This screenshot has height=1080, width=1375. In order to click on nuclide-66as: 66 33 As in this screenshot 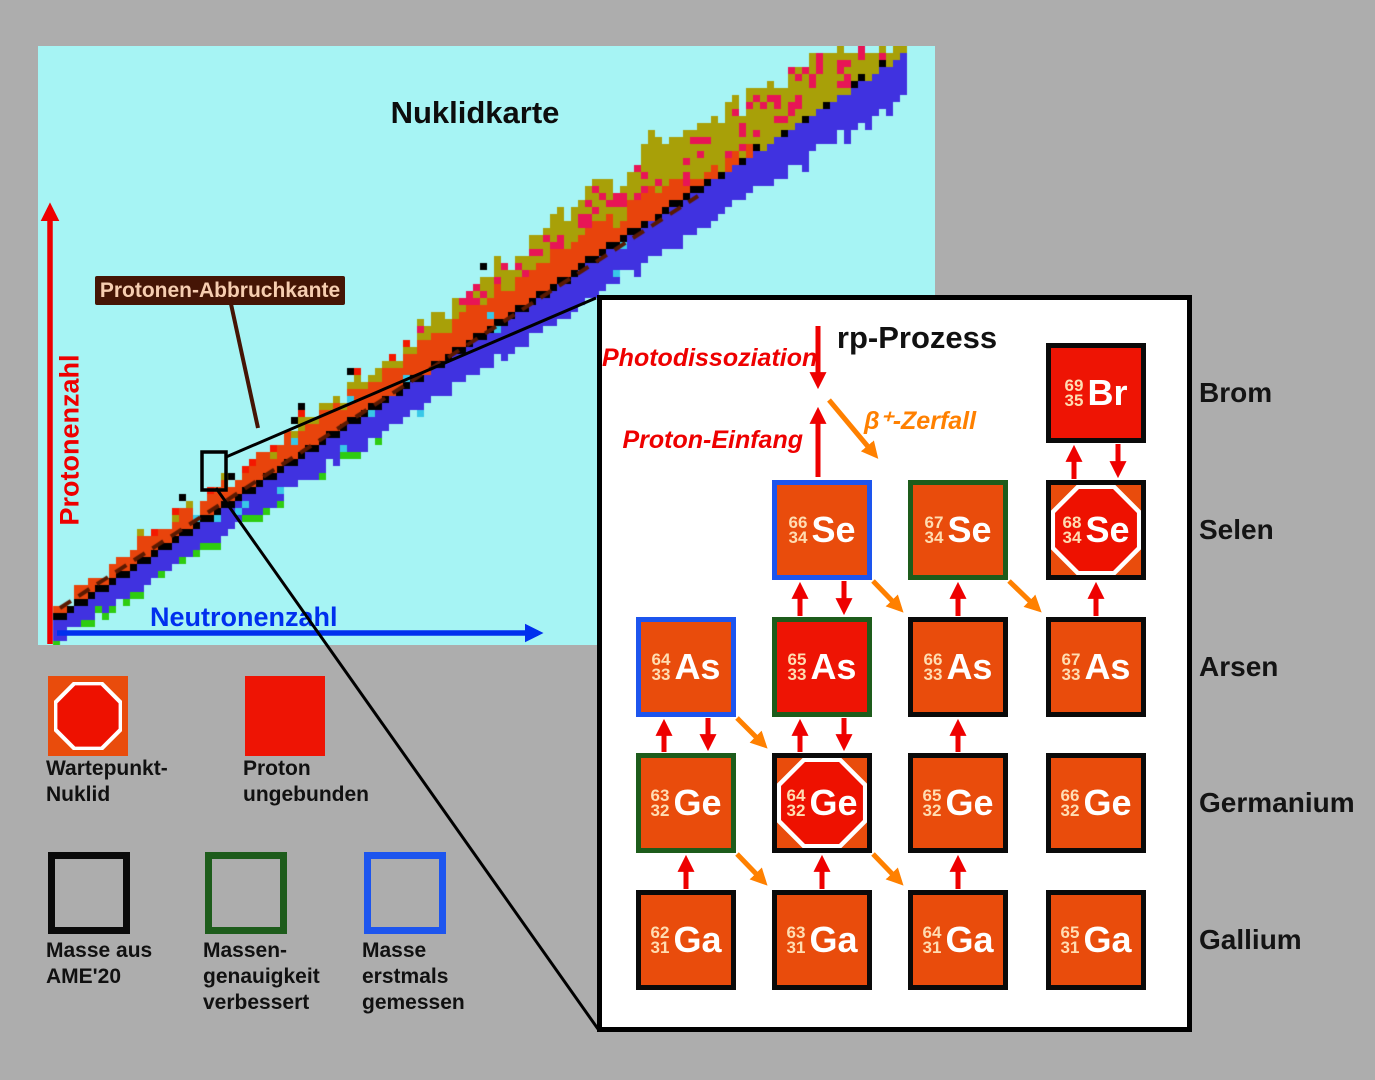, I will do `click(958, 667)`.